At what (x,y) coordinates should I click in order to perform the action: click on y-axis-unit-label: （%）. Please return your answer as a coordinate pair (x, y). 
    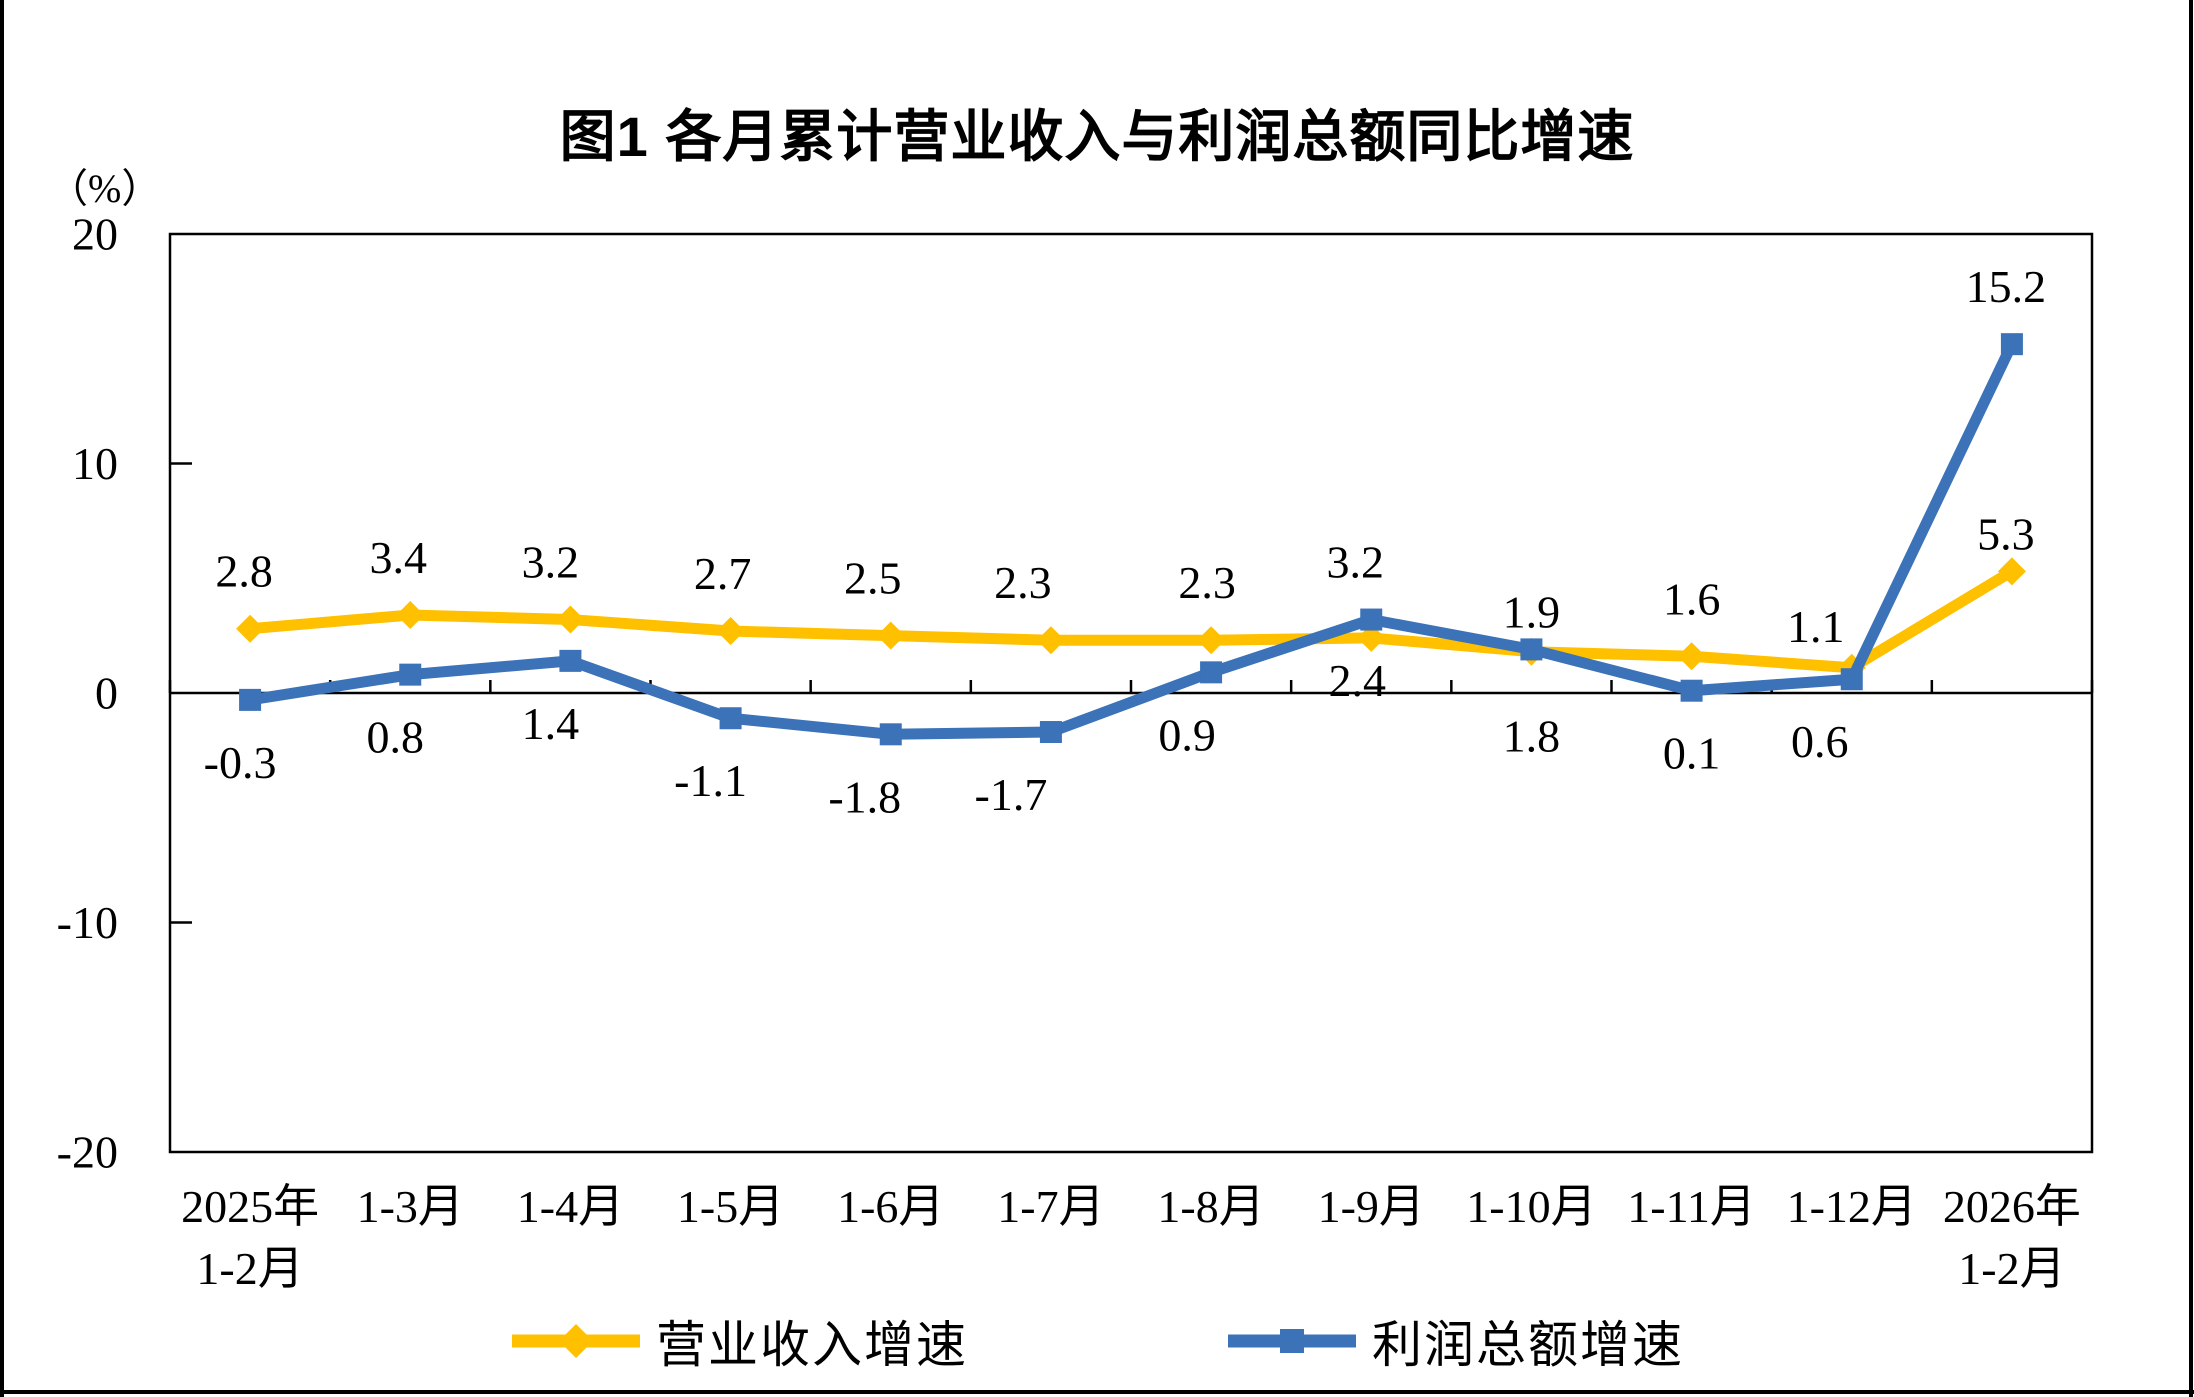
    Looking at the image, I should click on (105, 188).